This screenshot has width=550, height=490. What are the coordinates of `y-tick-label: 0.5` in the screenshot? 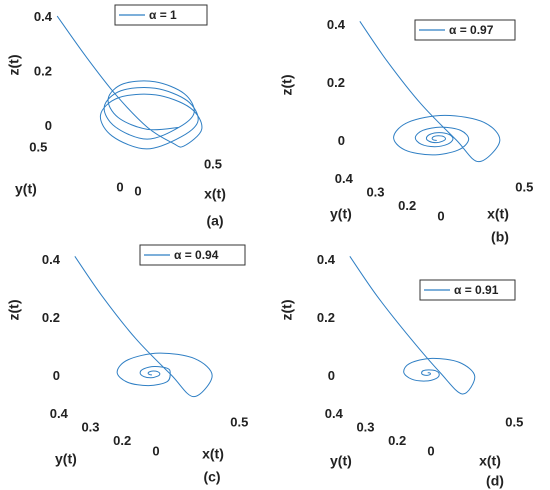 It's located at (38, 146).